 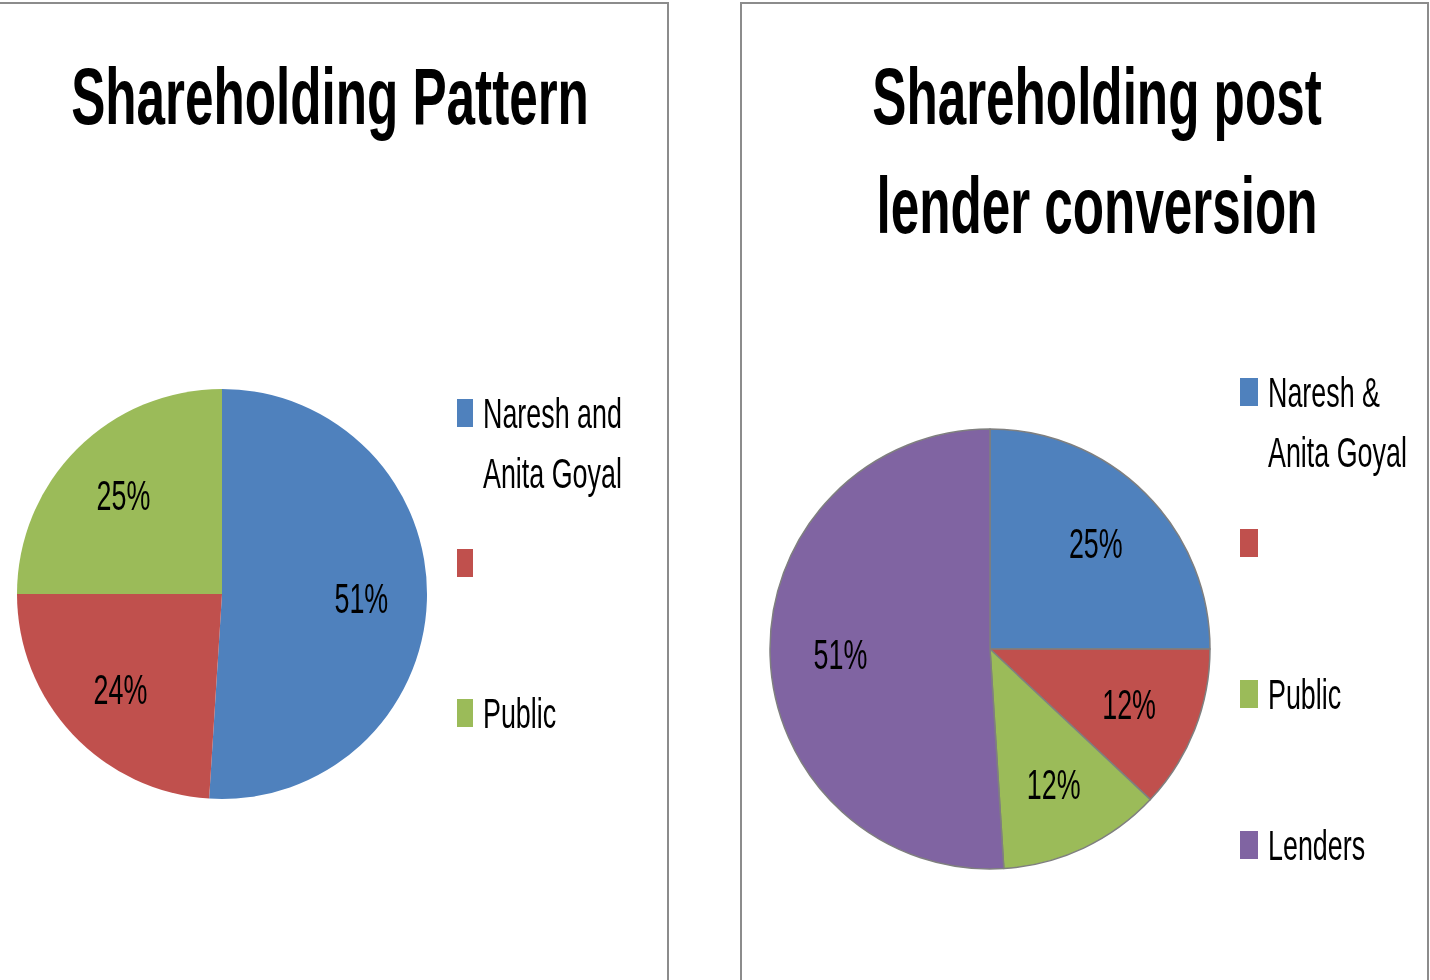 What do you see at coordinates (552, 443) in the screenshot?
I see `legend-label: Naresh and Anita Goyal` at bounding box center [552, 443].